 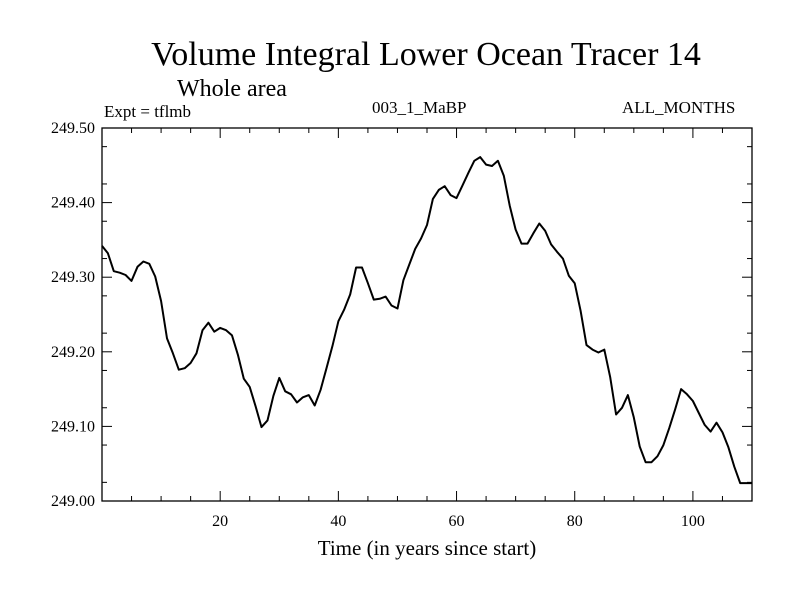 I want to click on y-tick-label: 249.10, so click(x=73, y=426).